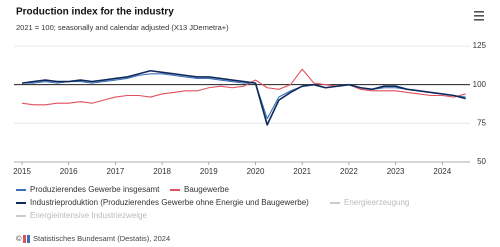 This screenshot has height=247, width=500. Describe the element at coordinates (23, 238) in the screenshot. I see `logo: ©` at that location.